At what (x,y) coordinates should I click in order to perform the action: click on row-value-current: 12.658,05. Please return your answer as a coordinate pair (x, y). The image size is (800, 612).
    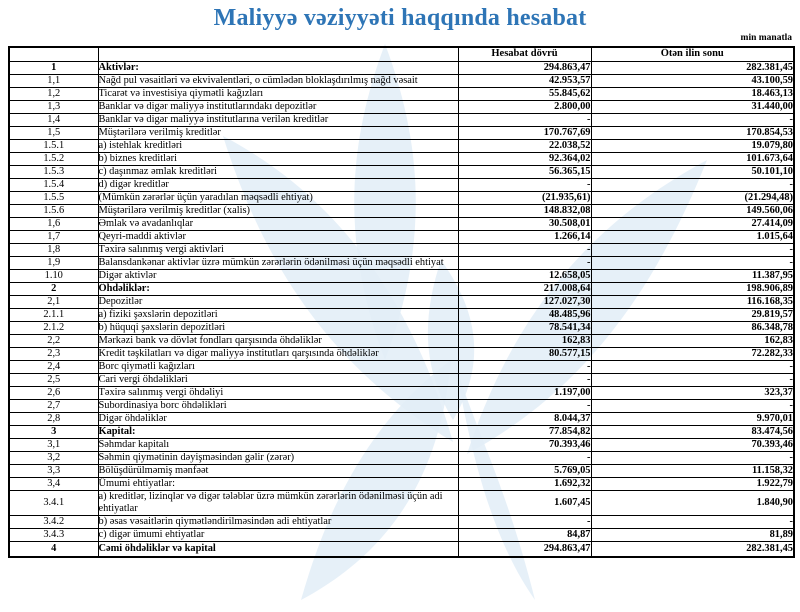
    Looking at the image, I should click on (524, 275).